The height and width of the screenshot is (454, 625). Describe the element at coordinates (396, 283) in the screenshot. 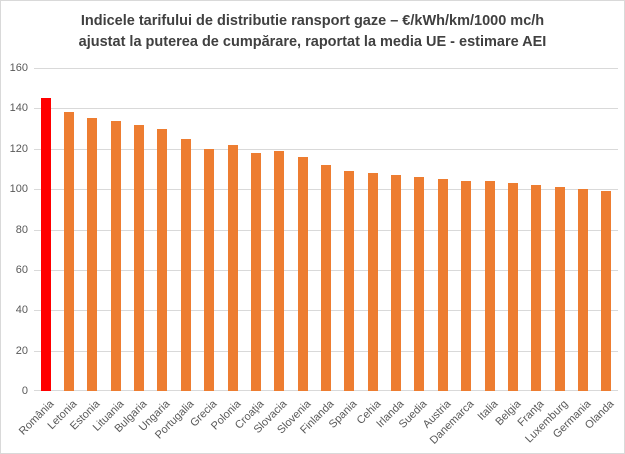

I see `bar-Irlanda` at that location.